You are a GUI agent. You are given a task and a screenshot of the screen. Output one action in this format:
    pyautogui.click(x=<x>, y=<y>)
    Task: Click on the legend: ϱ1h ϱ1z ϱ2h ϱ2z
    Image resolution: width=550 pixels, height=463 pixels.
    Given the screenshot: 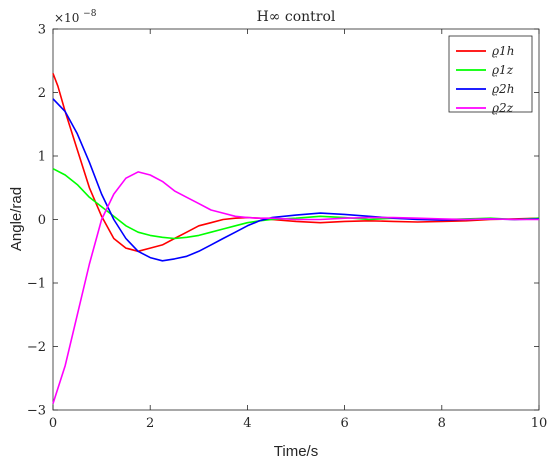 What is the action you would take?
    pyautogui.click(x=490, y=75)
    